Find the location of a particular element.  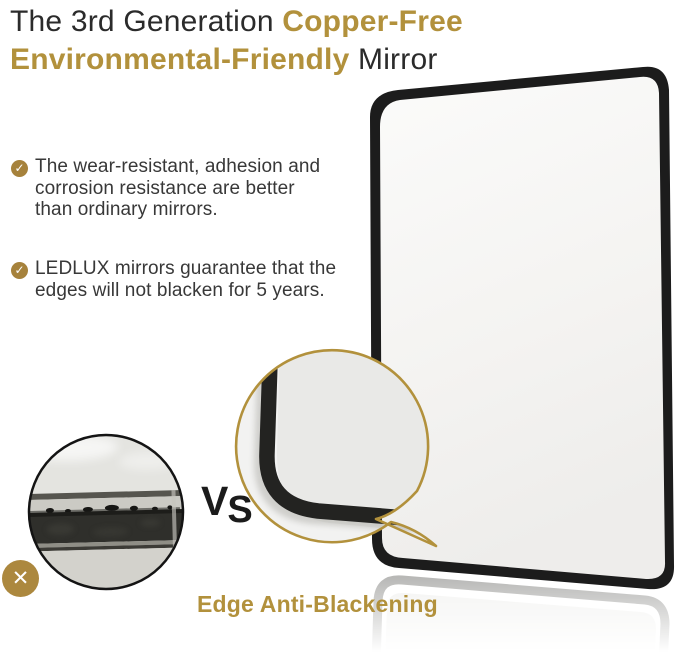

blackened-edge-spots is located at coordinates (109, 508).